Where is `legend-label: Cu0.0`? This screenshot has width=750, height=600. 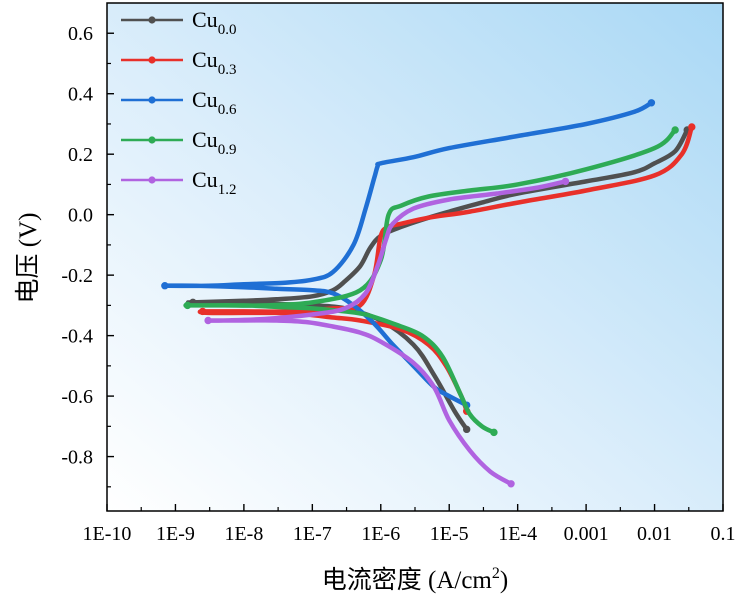 legend-label: Cu0.0 is located at coordinates (214, 22).